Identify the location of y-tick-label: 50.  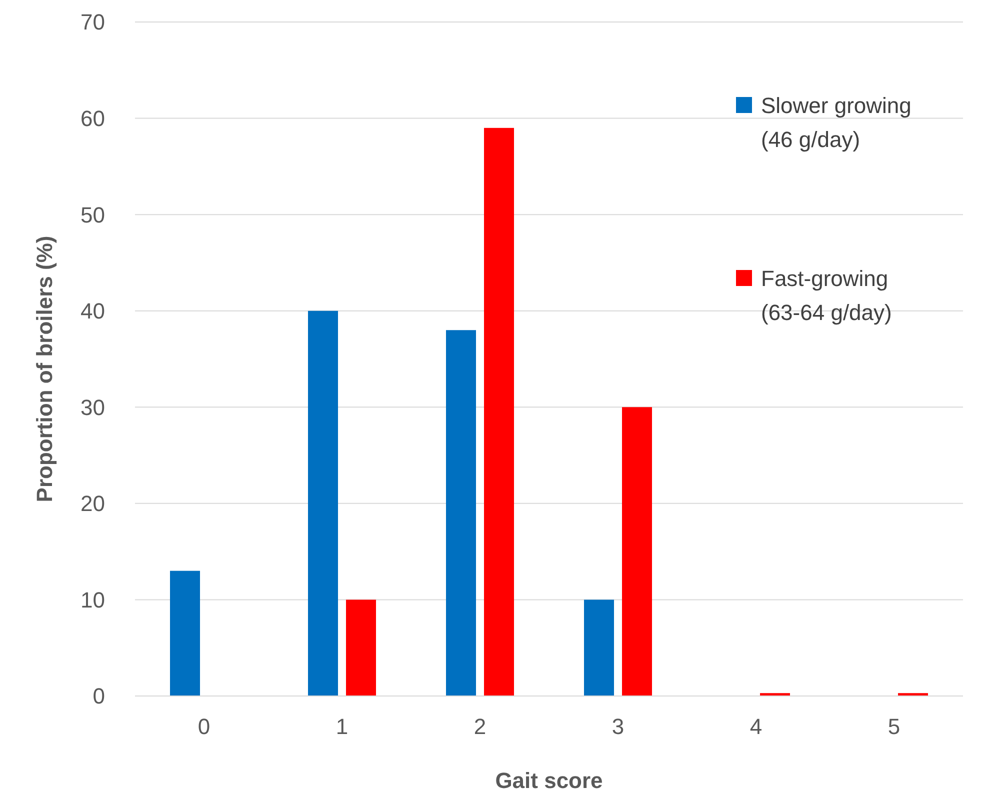
(92, 215).